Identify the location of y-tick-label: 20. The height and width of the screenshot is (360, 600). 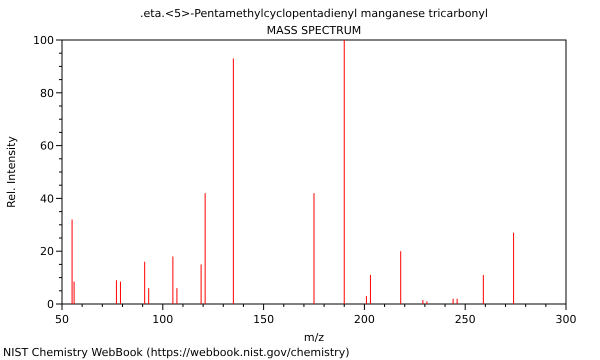
(47, 251).